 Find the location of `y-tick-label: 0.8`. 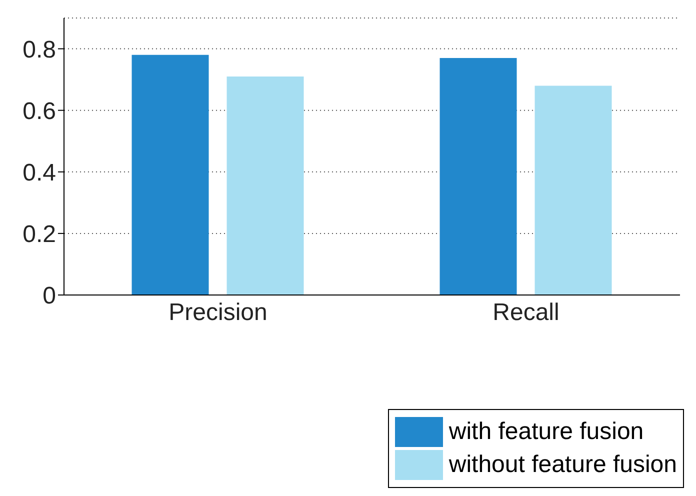

y-tick-label: 0.8 is located at coordinates (39, 50).